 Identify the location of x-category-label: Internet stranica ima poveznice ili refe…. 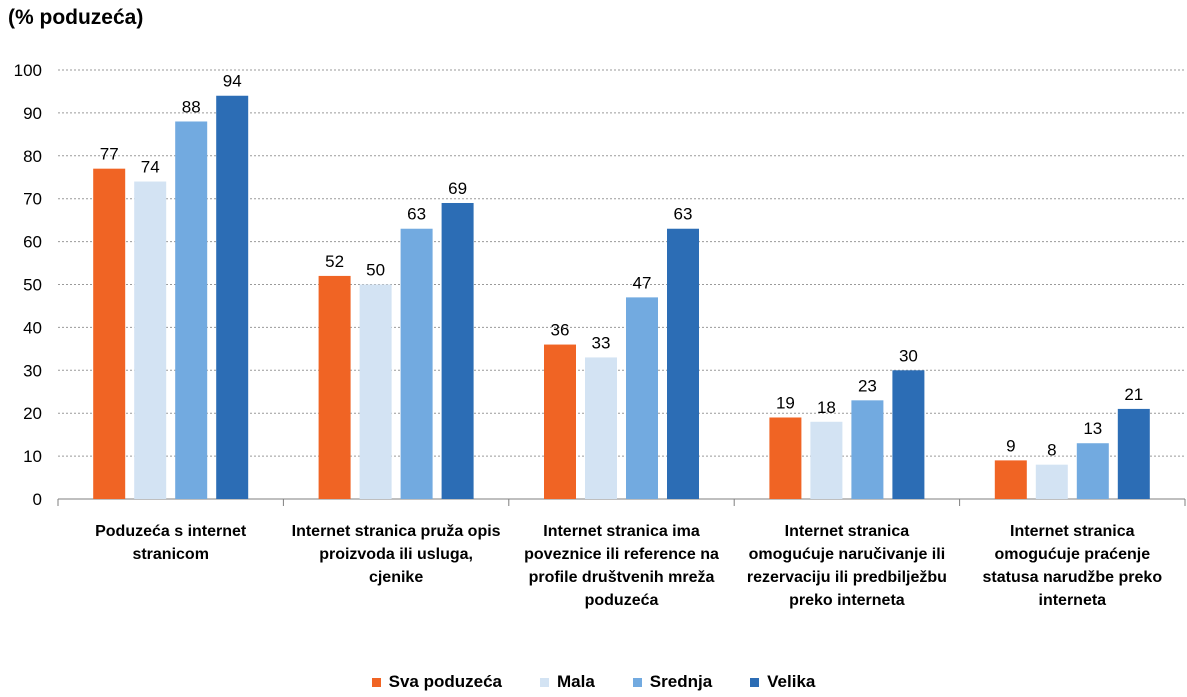
(621, 566).